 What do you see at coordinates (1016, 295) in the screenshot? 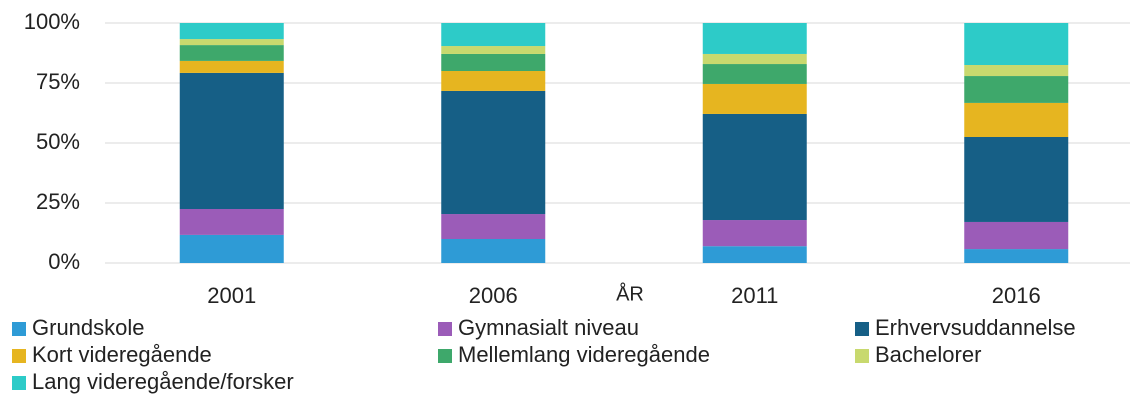
I see `x-tick-label: 2016` at bounding box center [1016, 295].